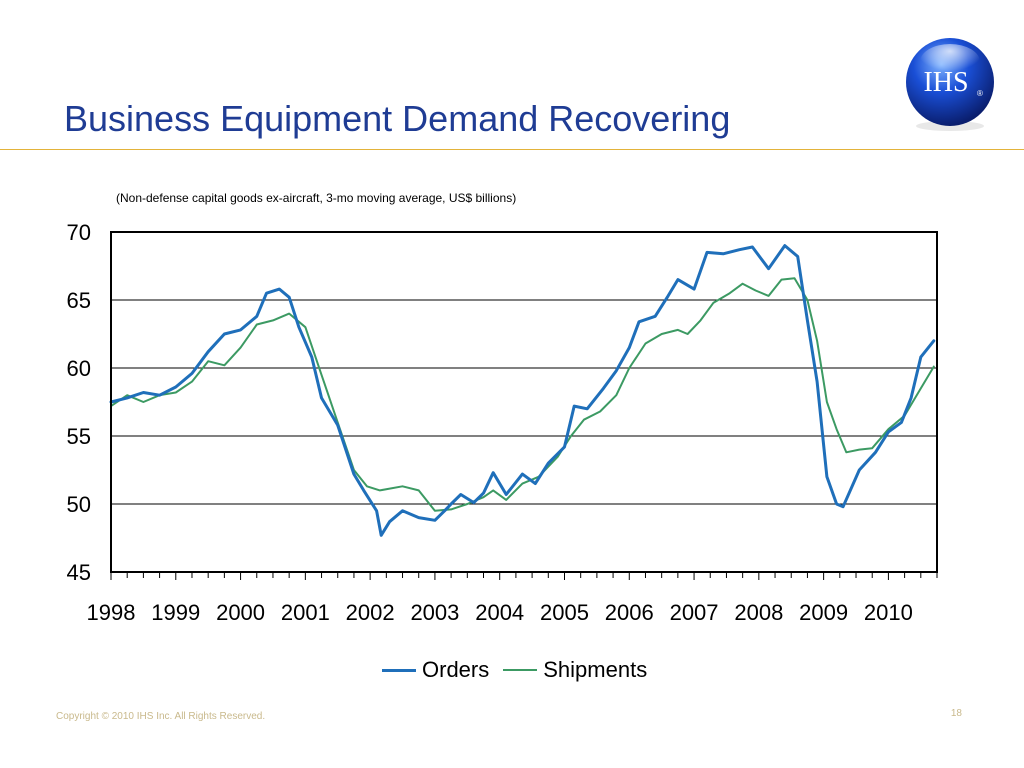 The height and width of the screenshot is (768, 1024). I want to click on legend-label-orders: Orders, so click(456, 669).